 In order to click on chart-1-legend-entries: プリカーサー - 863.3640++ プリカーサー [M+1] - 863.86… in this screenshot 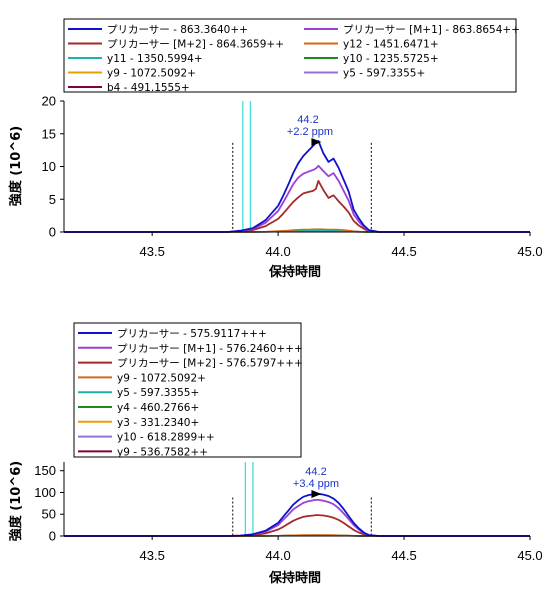, I will do `click(294, 59)`.